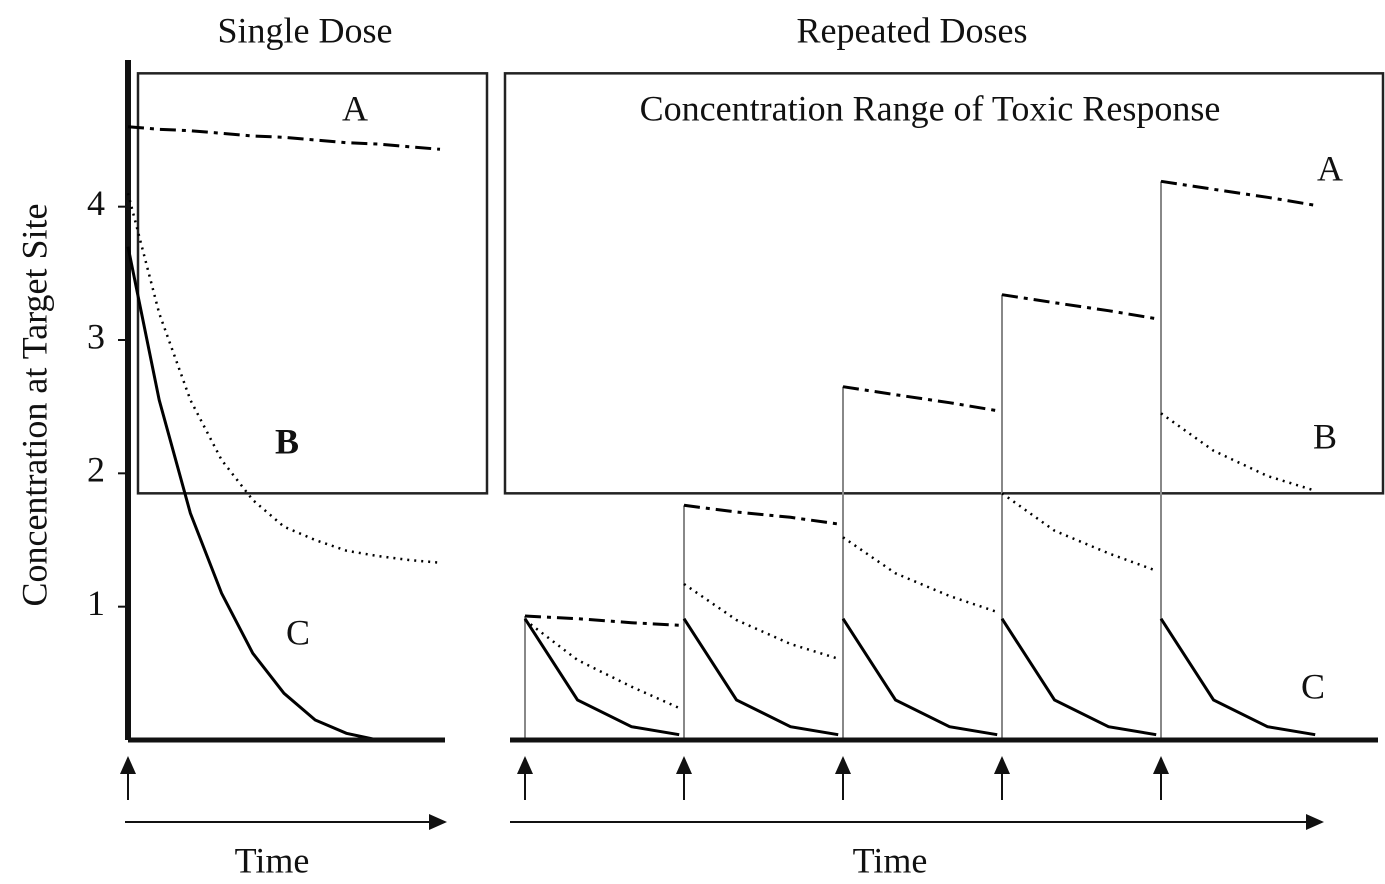 The height and width of the screenshot is (884, 1385). Describe the element at coordinates (912, 30) in the screenshot. I see `panel-title: Repeated Doses` at that location.